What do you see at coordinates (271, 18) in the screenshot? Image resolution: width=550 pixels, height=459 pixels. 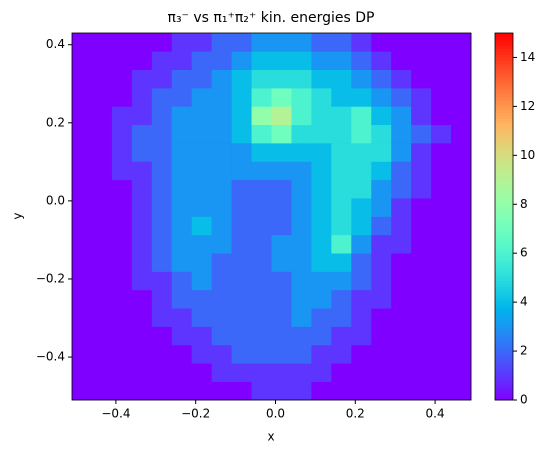 I see `chart-title: π₃⁻ vs π₁⁺π₂⁺ kin. energies DP` at bounding box center [271, 18].